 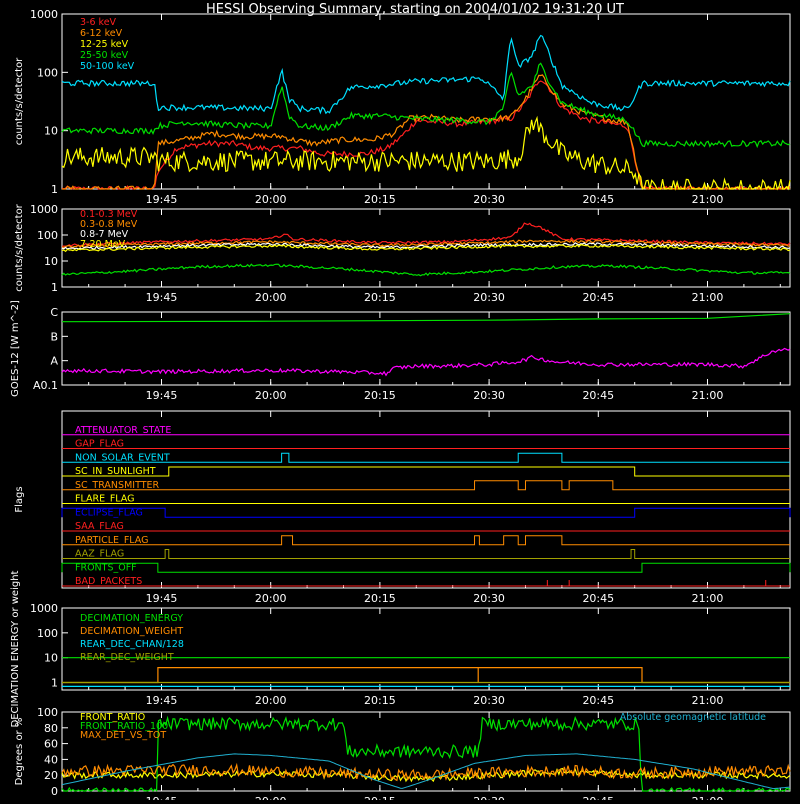 I want to click on panel-1-xtick-label: 20:00, so click(x=271, y=199).